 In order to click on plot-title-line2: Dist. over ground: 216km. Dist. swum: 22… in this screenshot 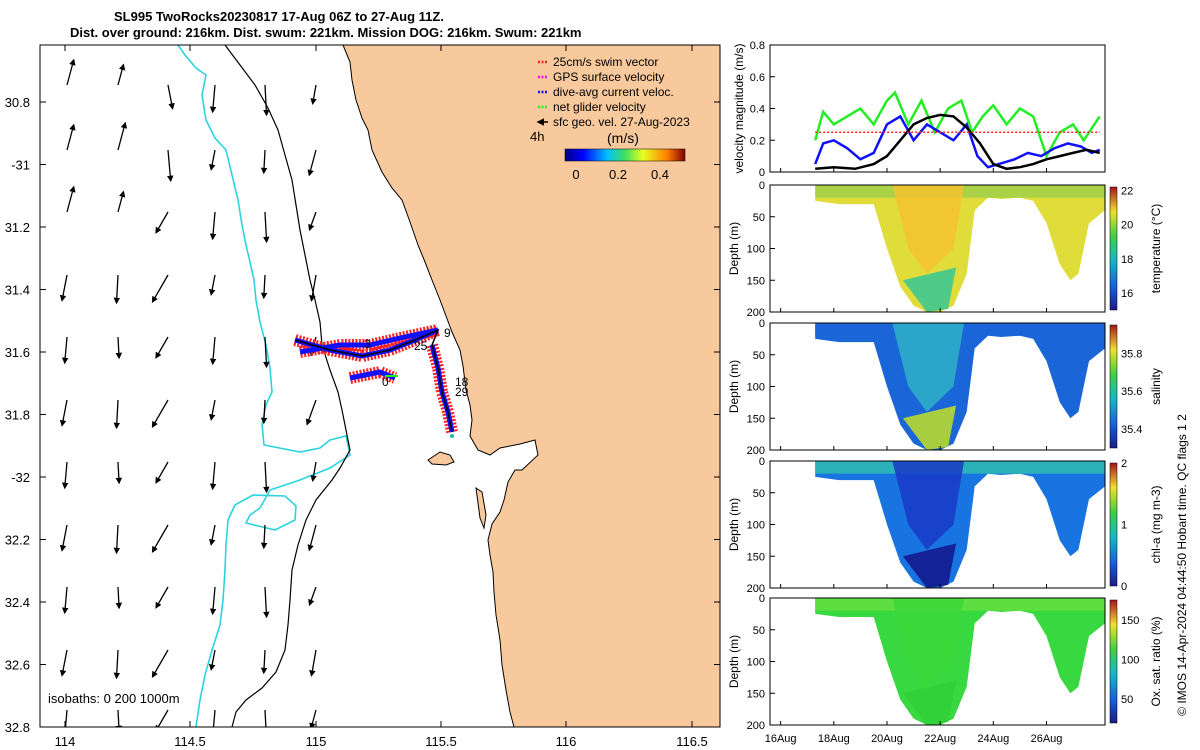, I will do `click(326, 32)`.